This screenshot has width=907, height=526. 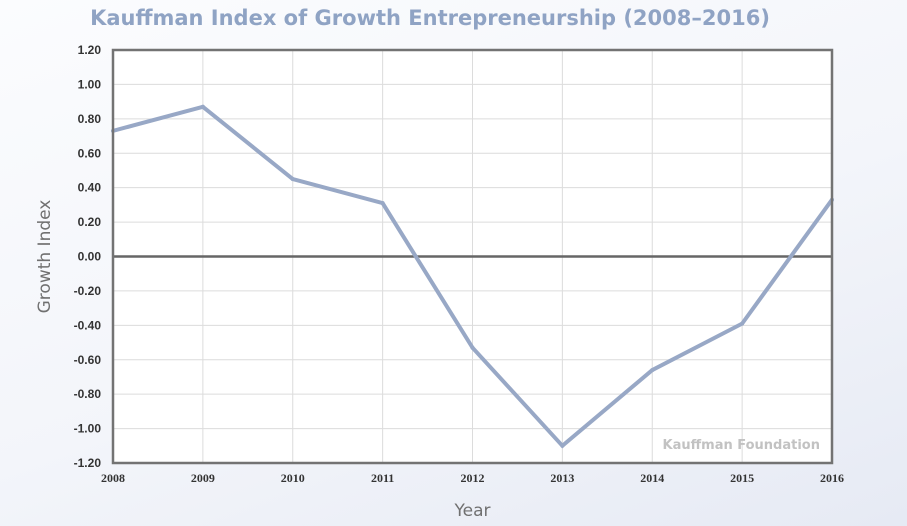 I want to click on y-tick-label: 0.80, so click(x=90, y=119).